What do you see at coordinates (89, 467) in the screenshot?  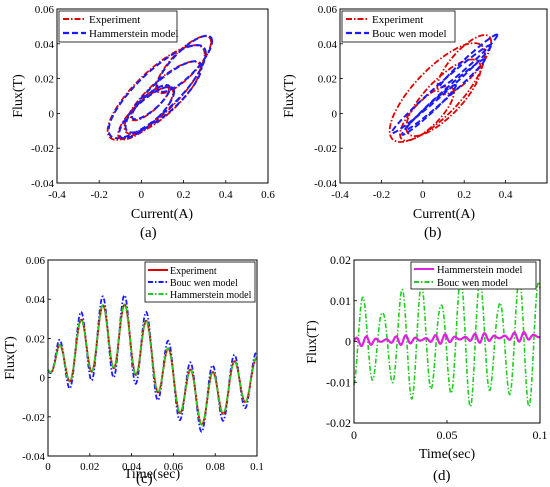 I see `panel-c-xtick-label: 0.02` at bounding box center [89, 467].